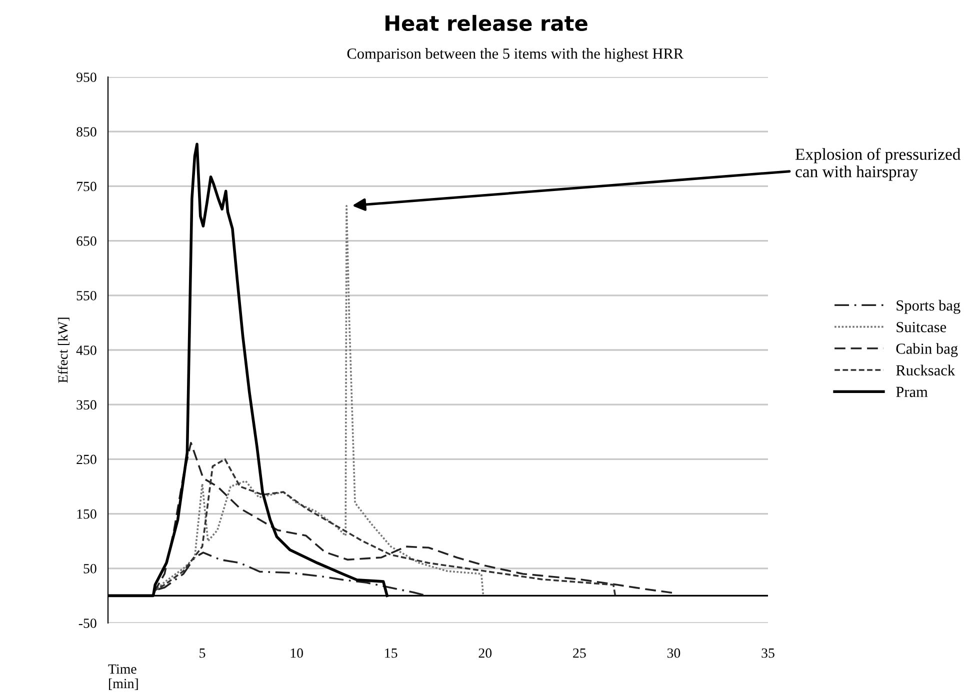  I want to click on annotation: Explosion of pressurized can with hairspray, so click(878, 164).